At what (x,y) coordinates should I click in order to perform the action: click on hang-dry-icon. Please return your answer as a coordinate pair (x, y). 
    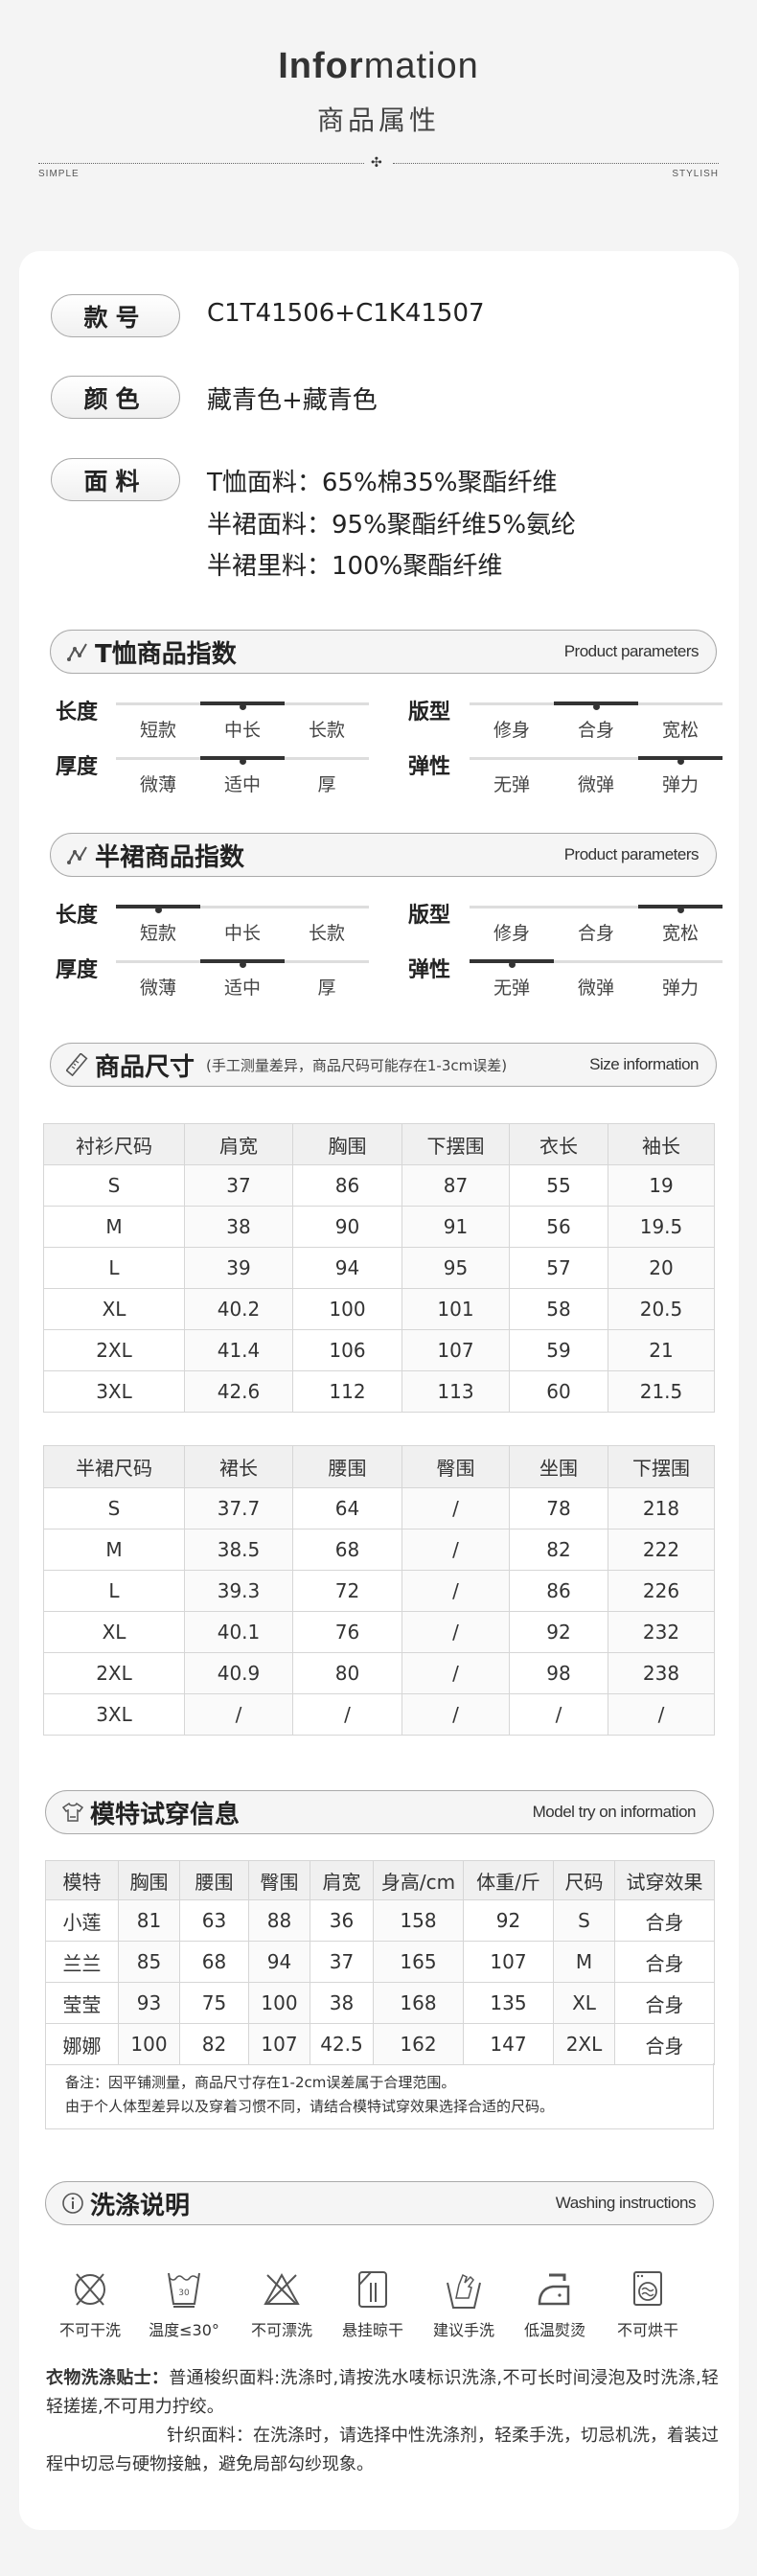
    Looking at the image, I should click on (373, 2289).